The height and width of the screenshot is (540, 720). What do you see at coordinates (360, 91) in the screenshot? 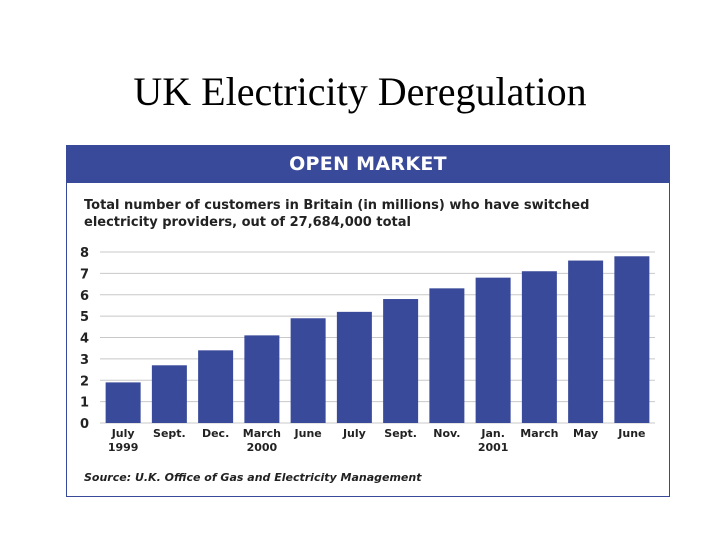
I see `slide-title: UK Electricity Deregulation` at bounding box center [360, 91].